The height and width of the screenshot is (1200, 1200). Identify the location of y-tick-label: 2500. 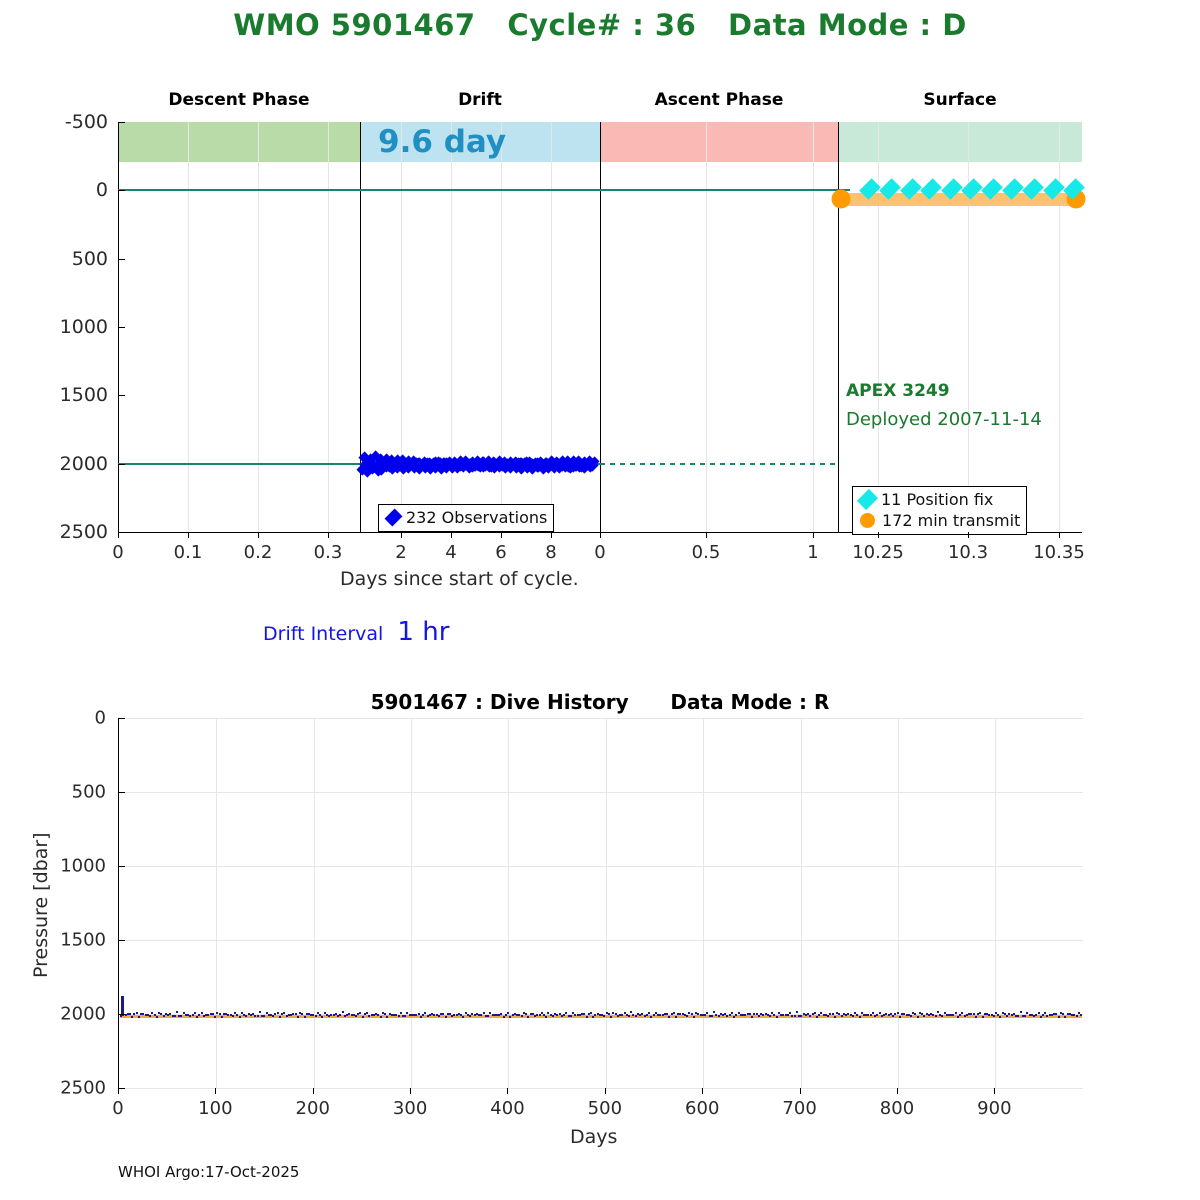
(83, 1088).